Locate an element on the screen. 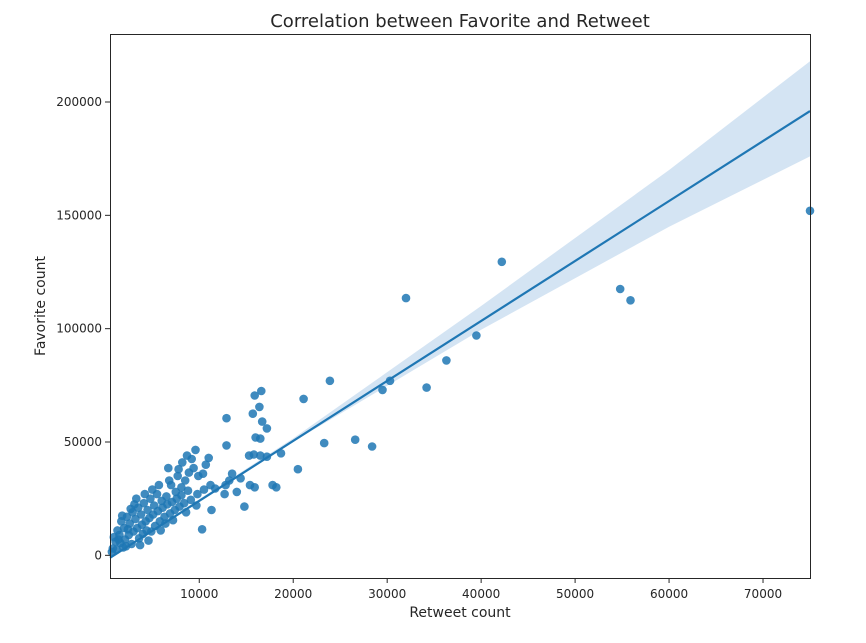 This screenshot has width=866, height=643. x-tick-label: 30000 is located at coordinates (387, 594).